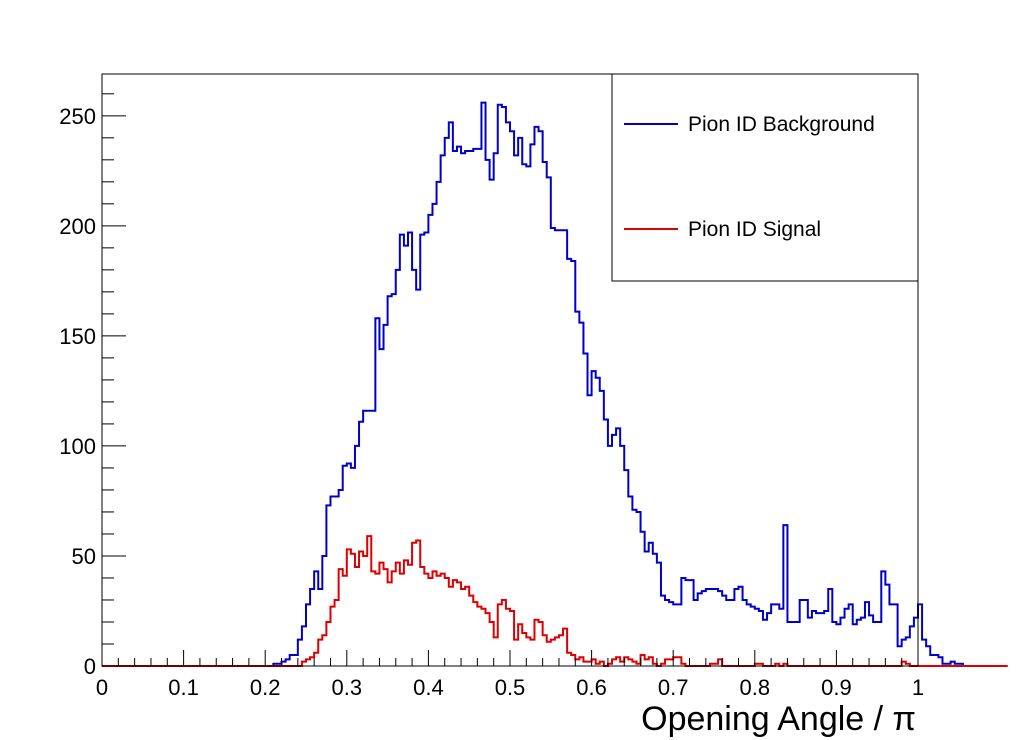 This screenshot has width=1020, height=740. I want to click on y-tick-label: 200, so click(77, 226).